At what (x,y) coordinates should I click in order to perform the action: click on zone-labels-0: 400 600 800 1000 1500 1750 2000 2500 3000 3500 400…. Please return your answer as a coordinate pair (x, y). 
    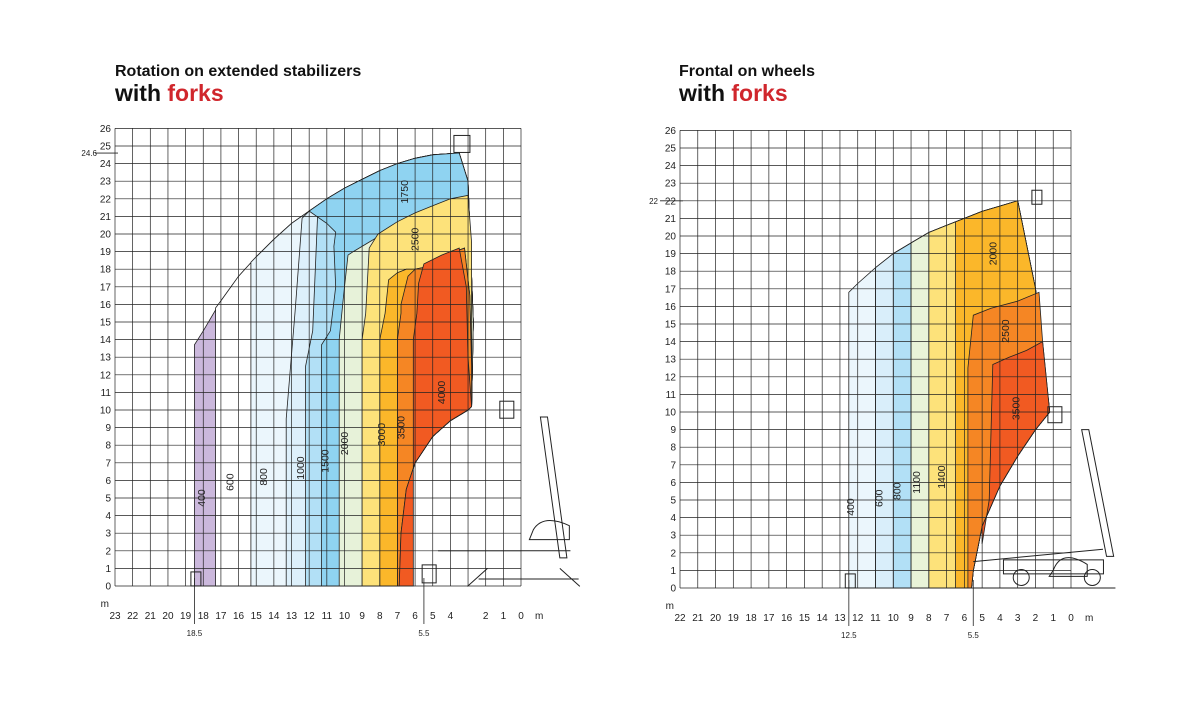
    Looking at the image, I should click on (322, 343).